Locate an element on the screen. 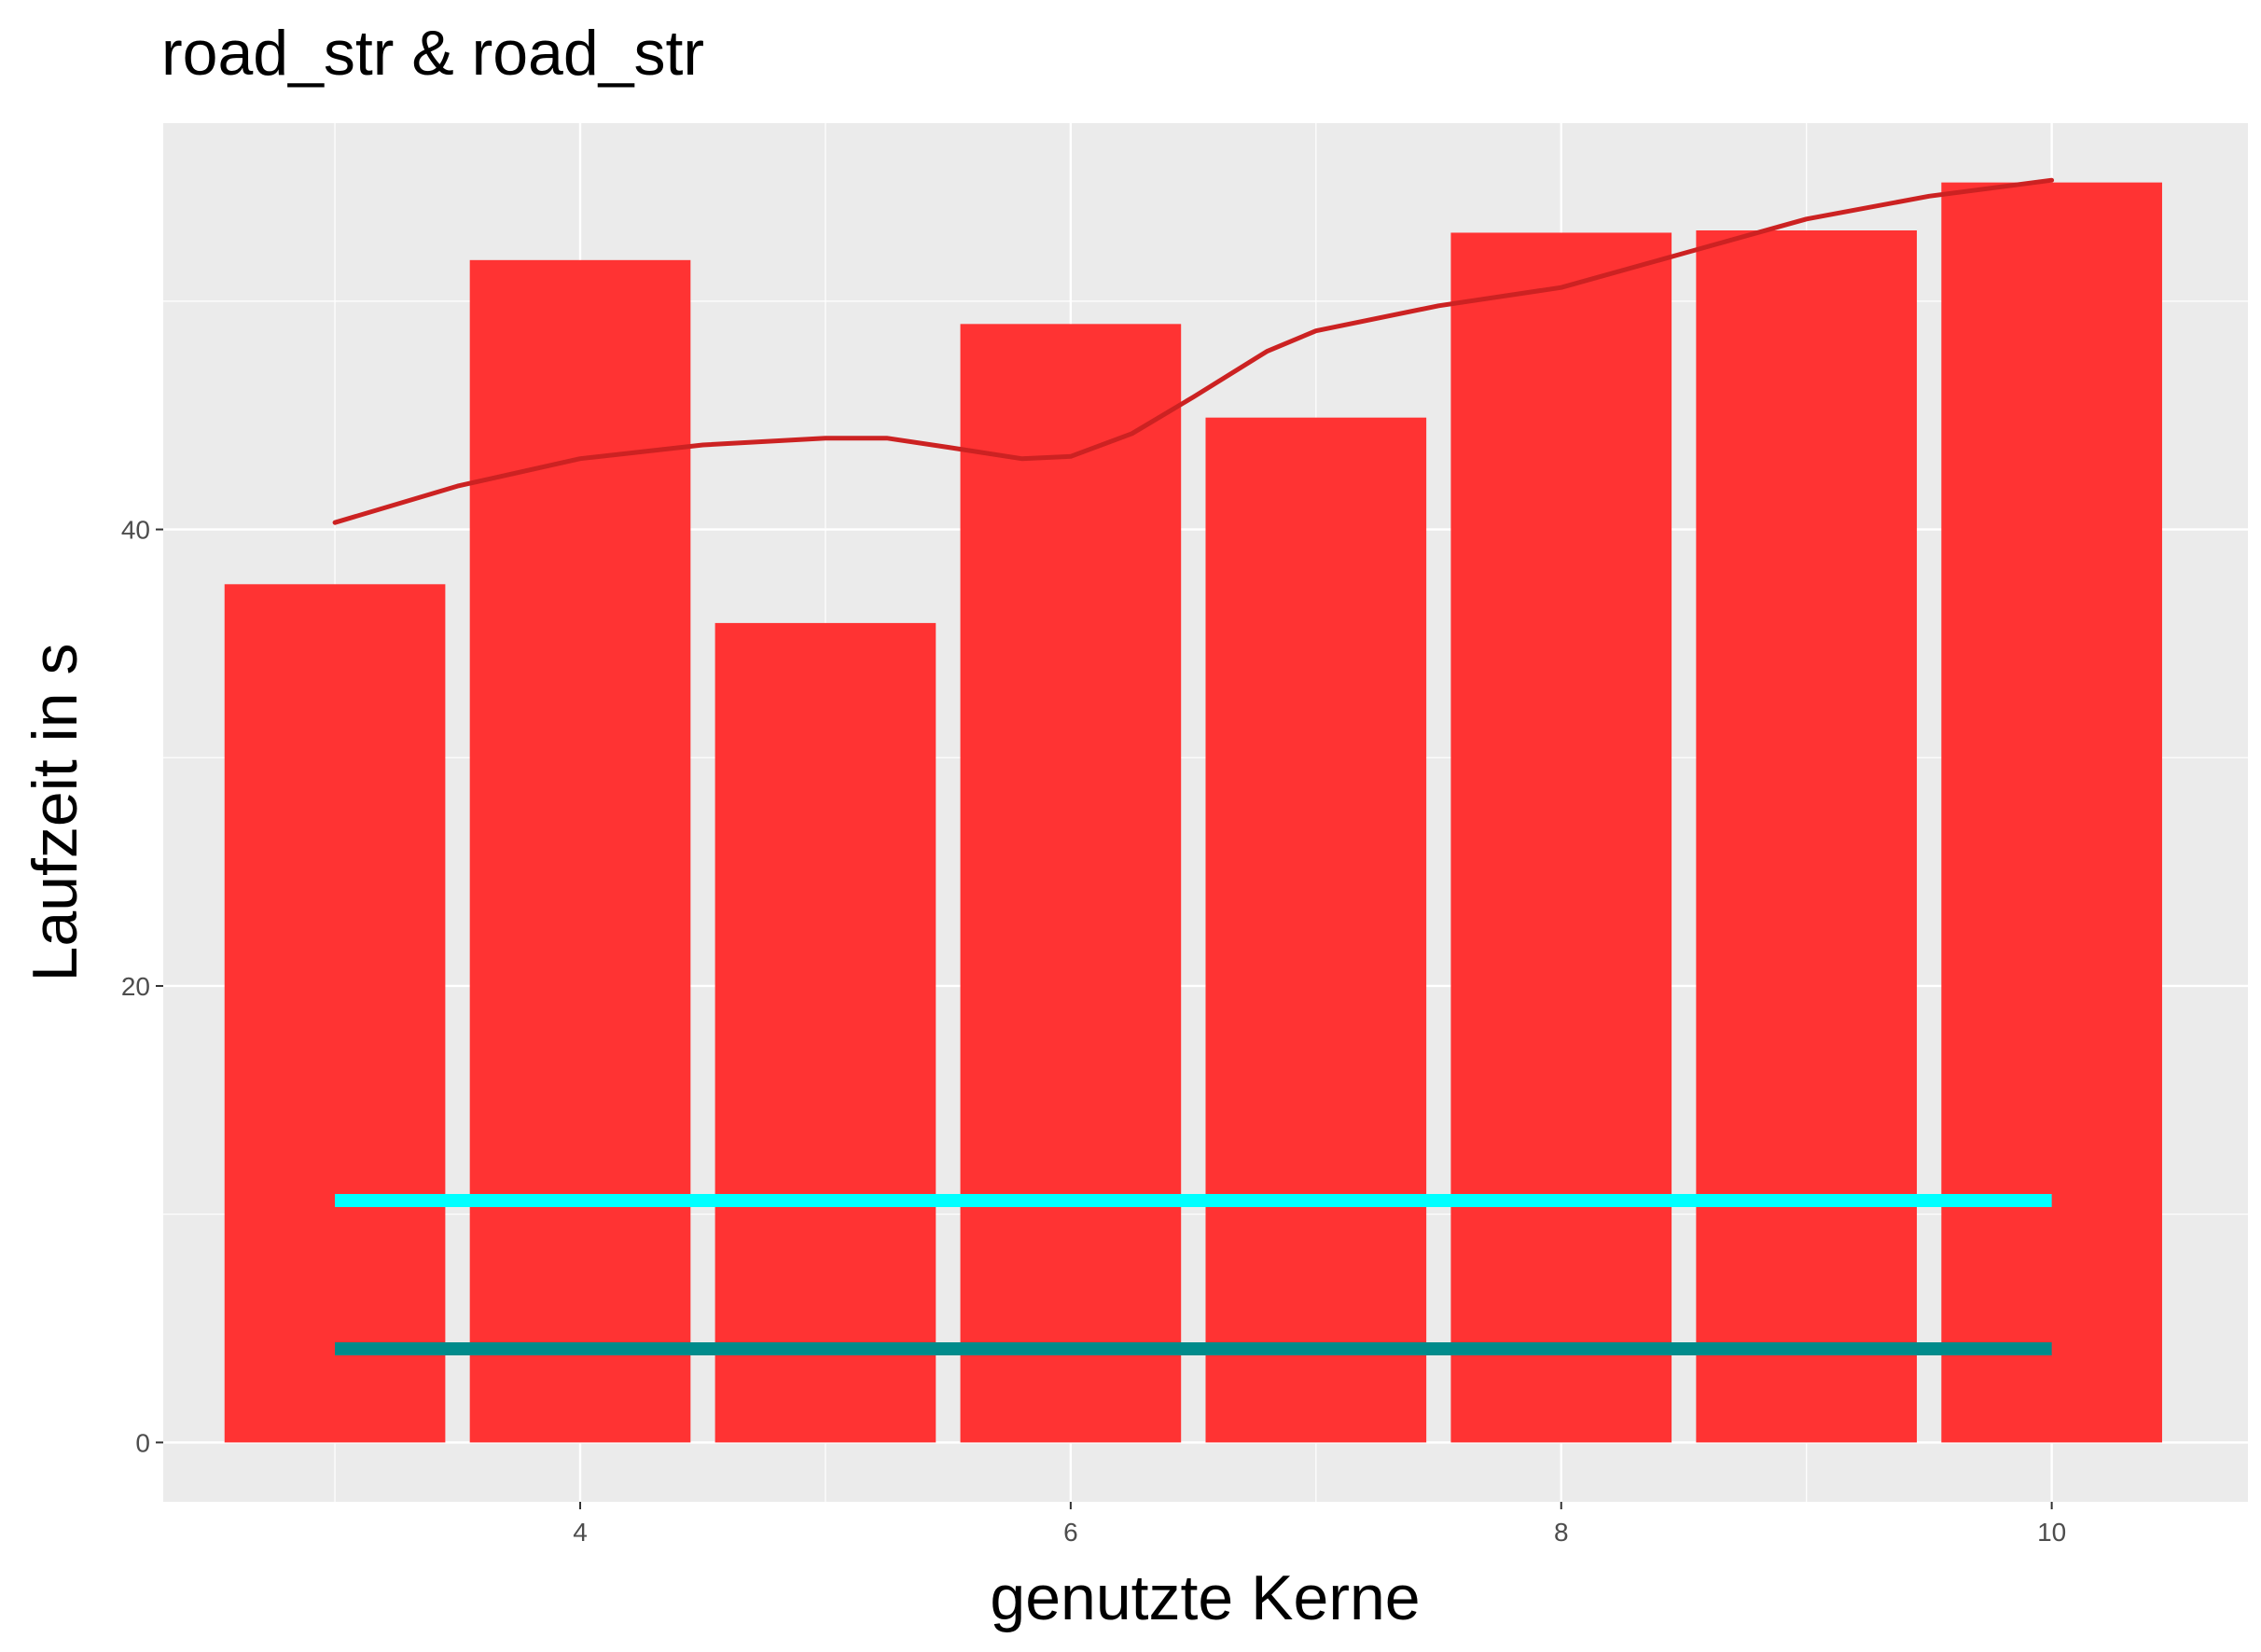 The width and height of the screenshot is (2261, 1652). chart-title: road_str & road_str is located at coordinates (433, 54).